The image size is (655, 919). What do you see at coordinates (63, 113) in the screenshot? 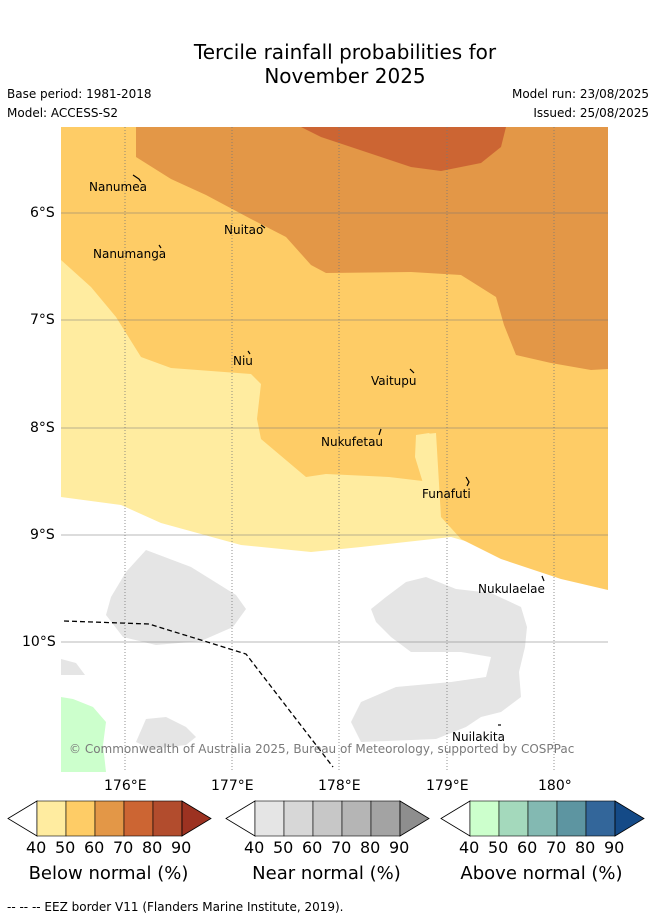
I see `model-label: Model: ACCESS-S2` at bounding box center [63, 113].